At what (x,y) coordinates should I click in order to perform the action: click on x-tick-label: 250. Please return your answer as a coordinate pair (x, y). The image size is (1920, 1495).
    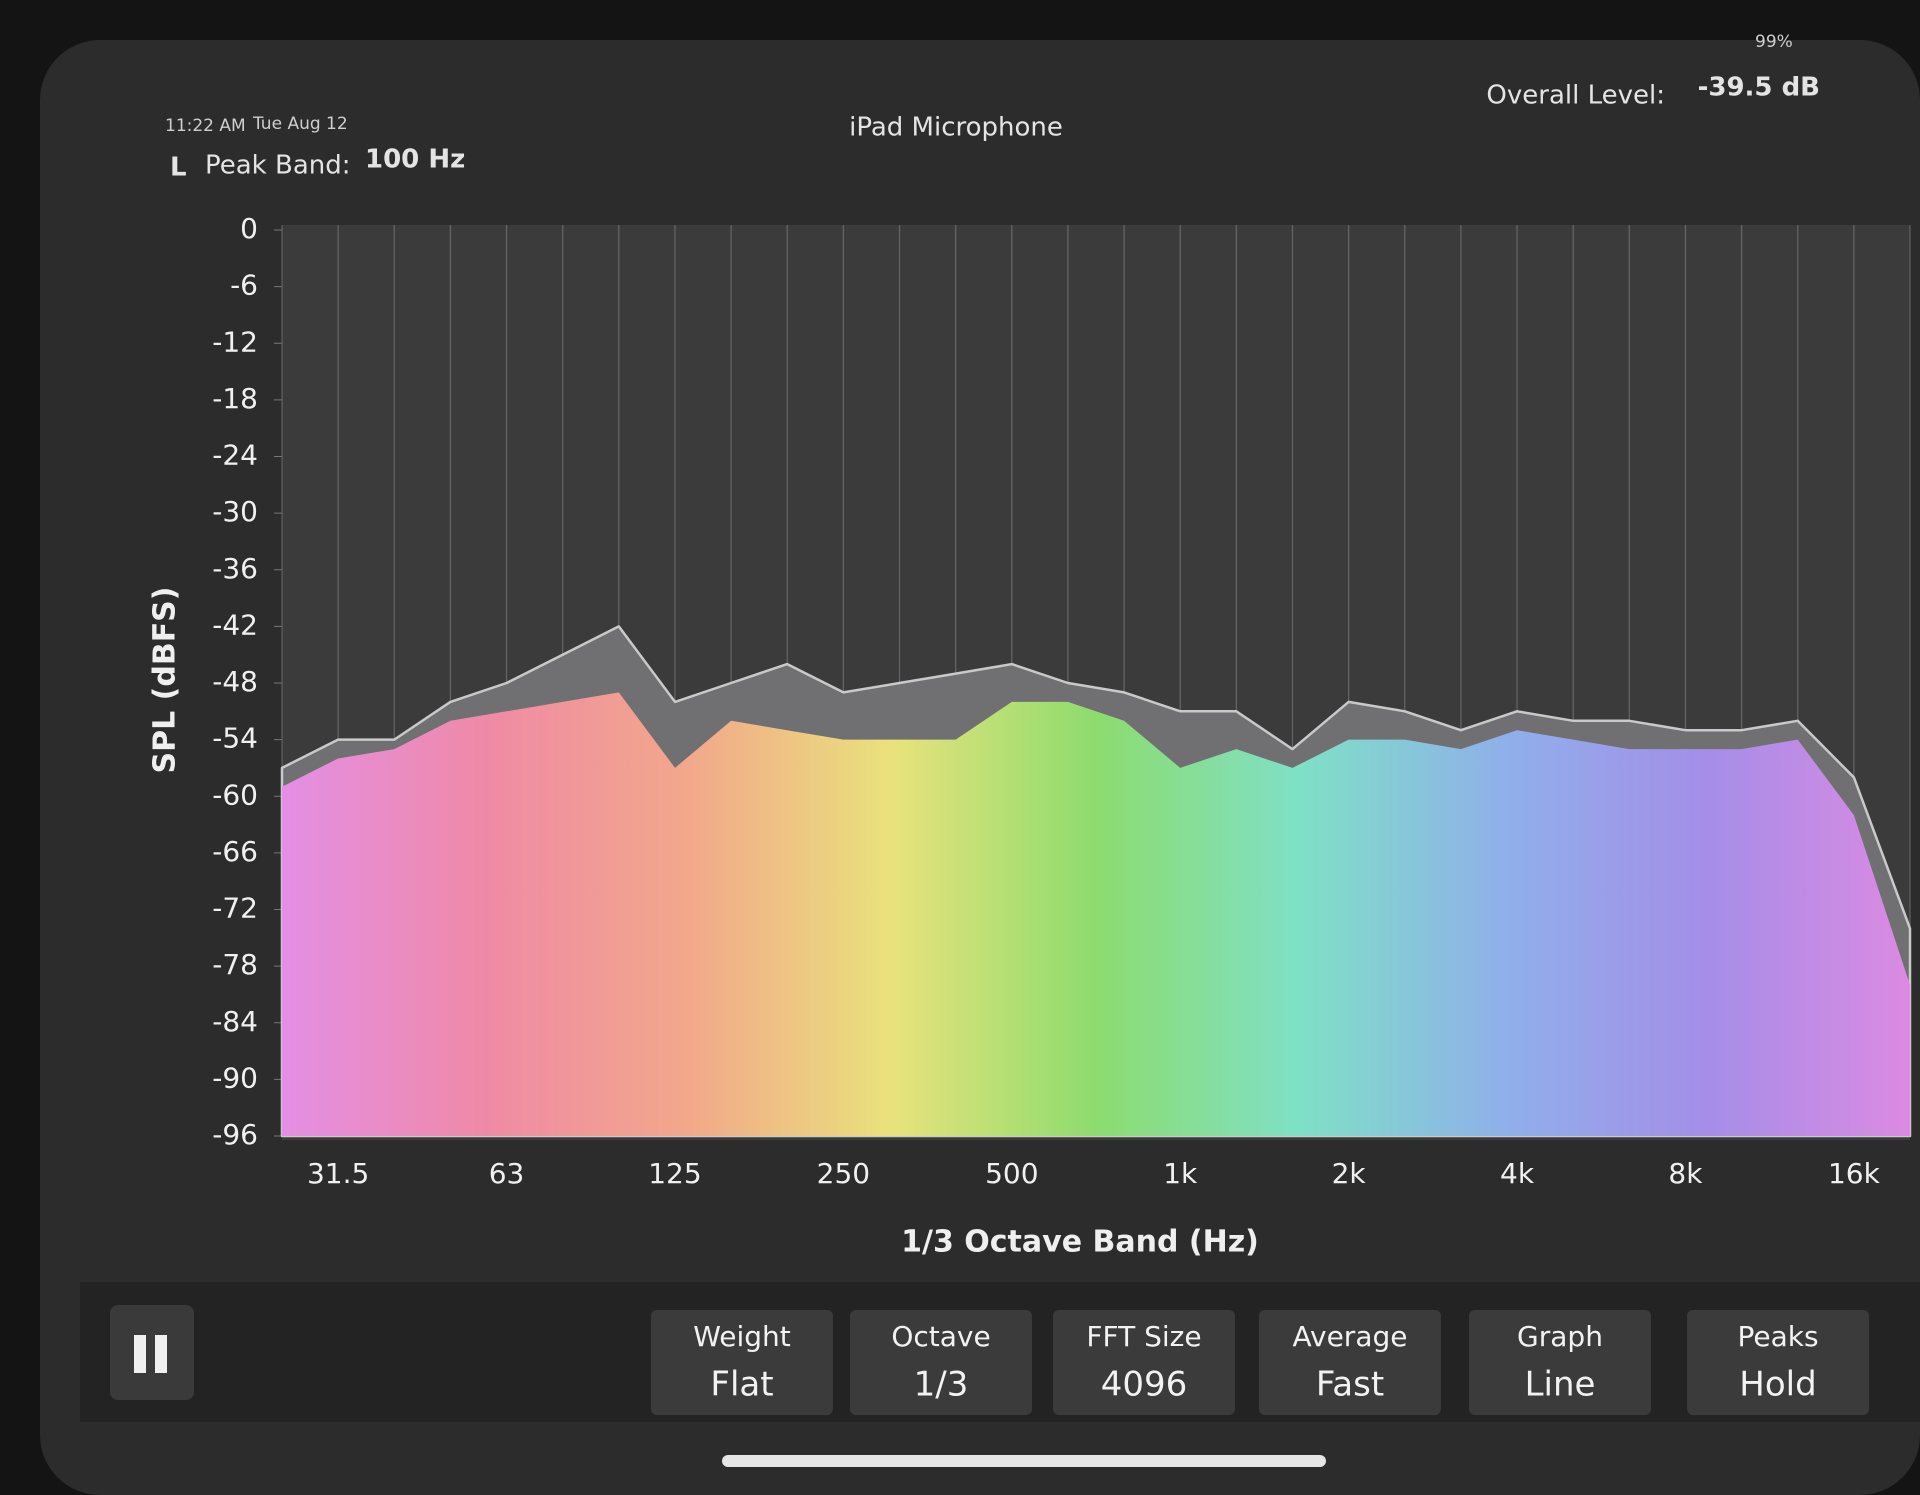
    Looking at the image, I should click on (843, 1173).